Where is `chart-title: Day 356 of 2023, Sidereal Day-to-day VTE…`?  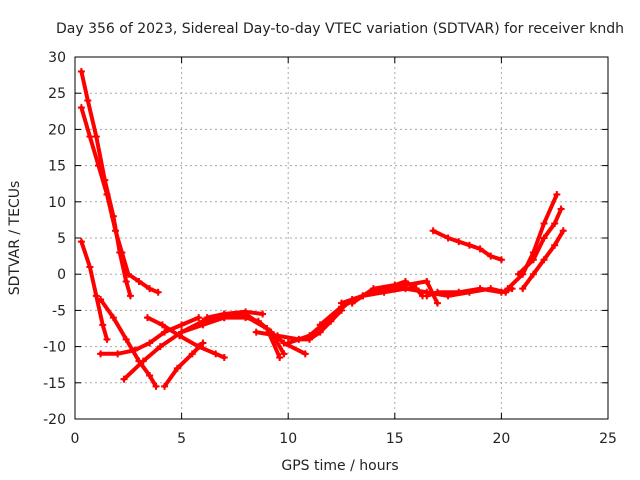
chart-title: Day 356 of 2023, Sidereal Day-to-day VTE… is located at coordinates (340, 29).